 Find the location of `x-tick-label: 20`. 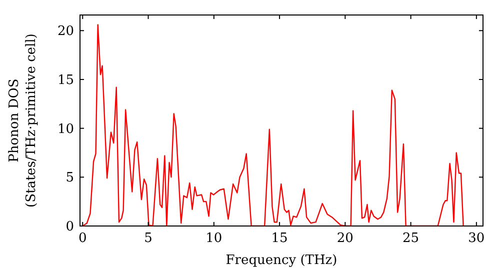

x-tick-label: 20 is located at coordinates (345, 238).